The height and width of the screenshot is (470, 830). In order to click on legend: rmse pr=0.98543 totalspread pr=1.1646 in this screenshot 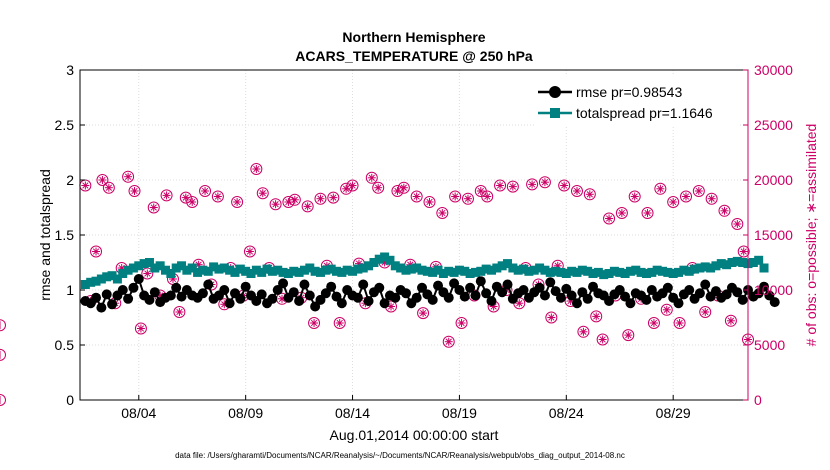, I will do `click(637, 101)`.